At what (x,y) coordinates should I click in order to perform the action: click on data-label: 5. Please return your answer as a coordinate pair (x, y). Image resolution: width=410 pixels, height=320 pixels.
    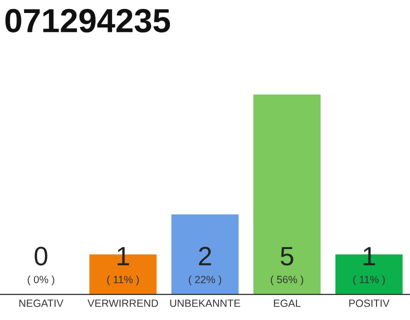
    Looking at the image, I should click on (287, 256).